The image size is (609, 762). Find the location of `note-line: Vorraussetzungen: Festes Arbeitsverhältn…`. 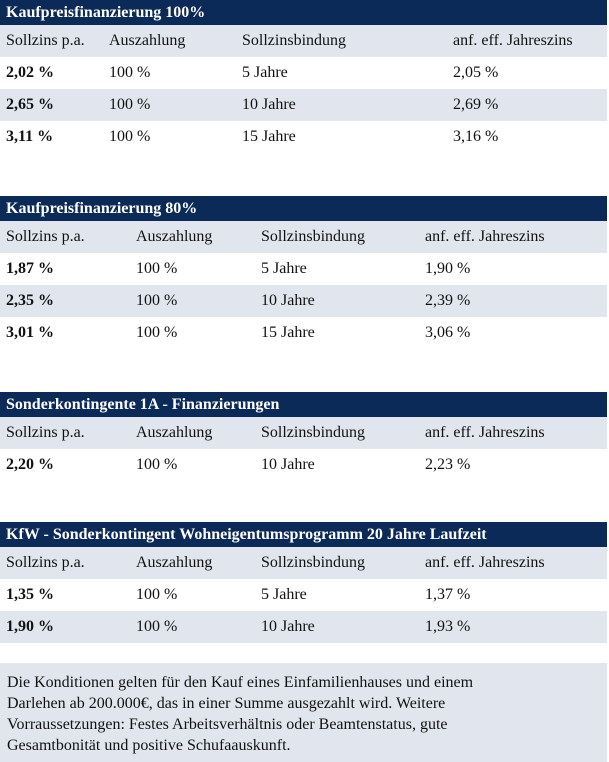

note-line: Vorraussetzungen: Festes Arbeitsverhältn… is located at coordinates (227, 724).